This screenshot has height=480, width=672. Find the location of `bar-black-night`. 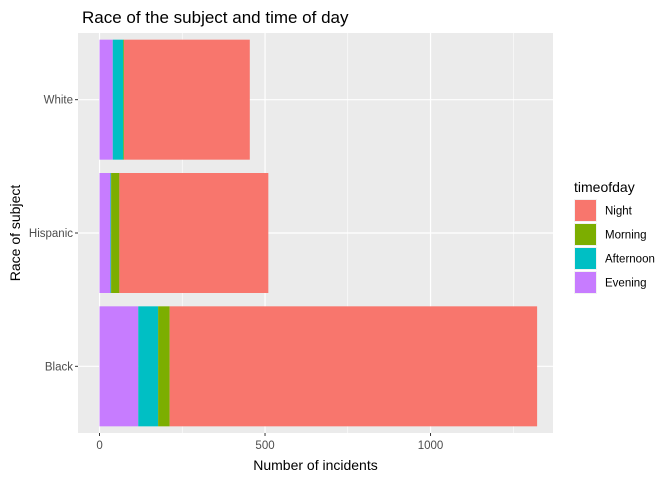

bar-black-night is located at coordinates (353, 366).